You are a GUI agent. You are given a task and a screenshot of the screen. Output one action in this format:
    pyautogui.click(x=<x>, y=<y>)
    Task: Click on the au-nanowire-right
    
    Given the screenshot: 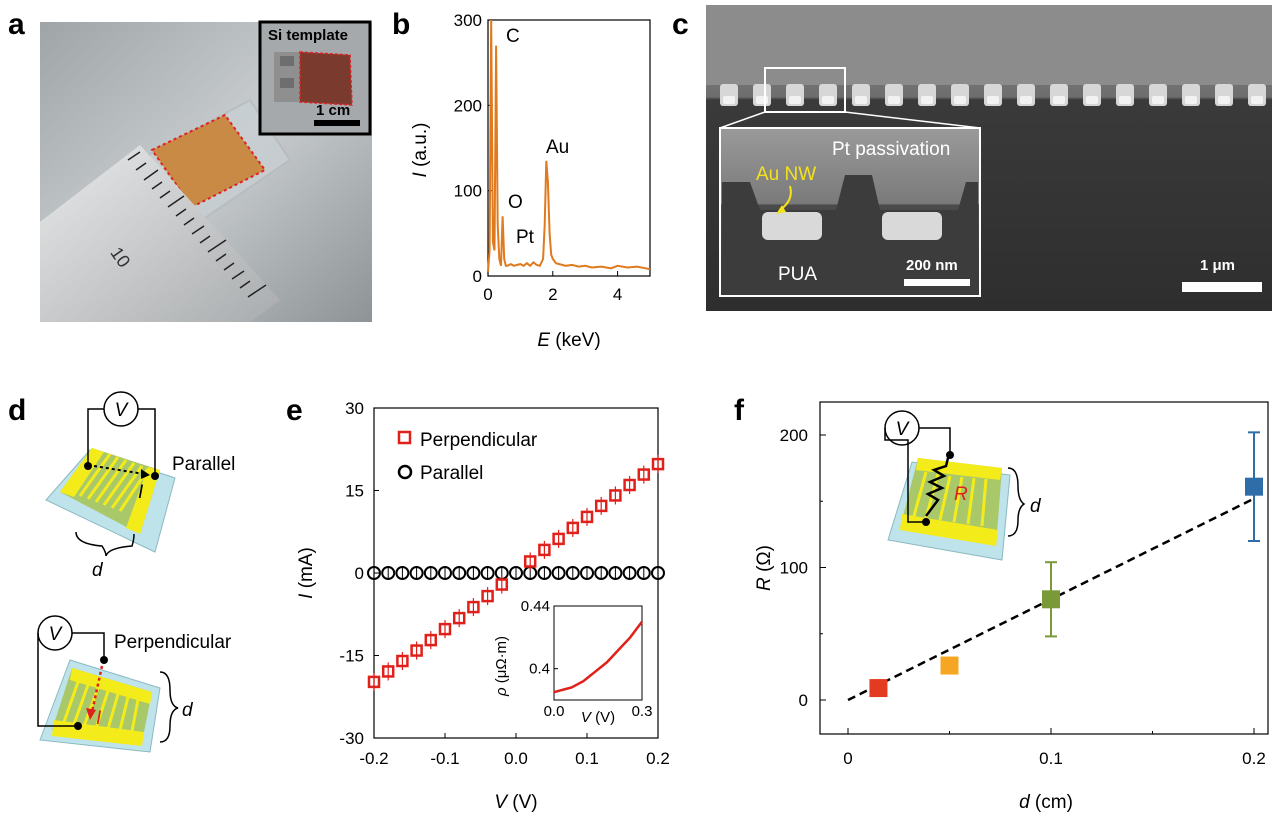 What is the action you would take?
    pyautogui.click(x=912, y=226)
    